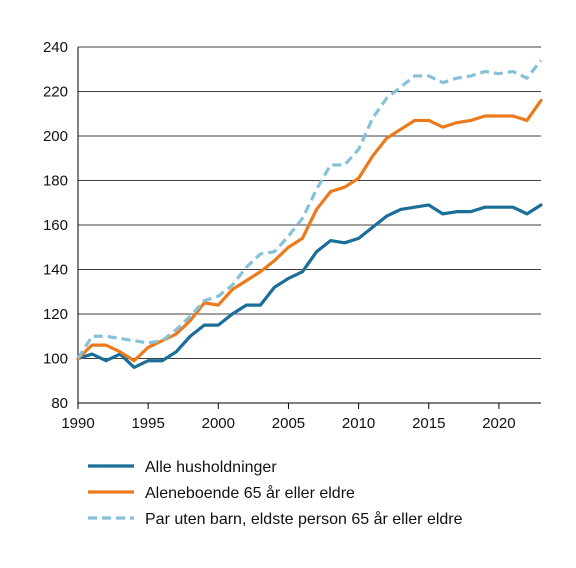 The image size is (576, 568). Describe the element at coordinates (288, 423) in the screenshot. I see `x-tick-label-2005: 2005` at that location.